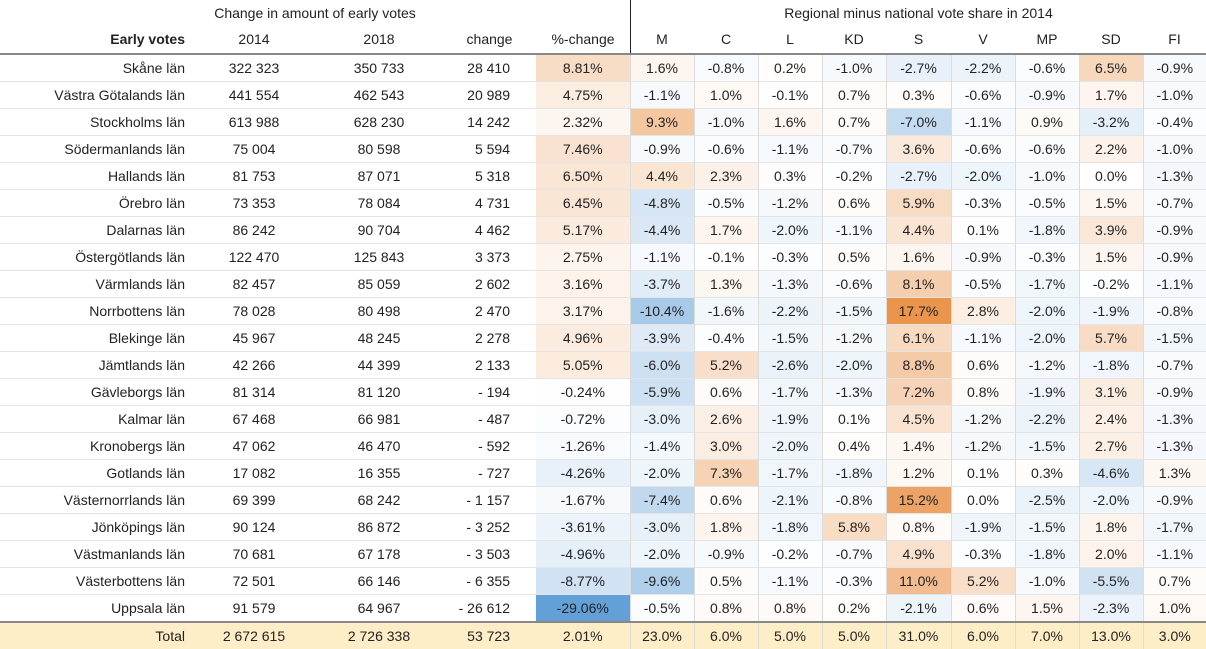 This screenshot has width=1206, height=649. What do you see at coordinates (789, 446) in the screenshot?
I see `share-diff-l: -2.0%` at bounding box center [789, 446].